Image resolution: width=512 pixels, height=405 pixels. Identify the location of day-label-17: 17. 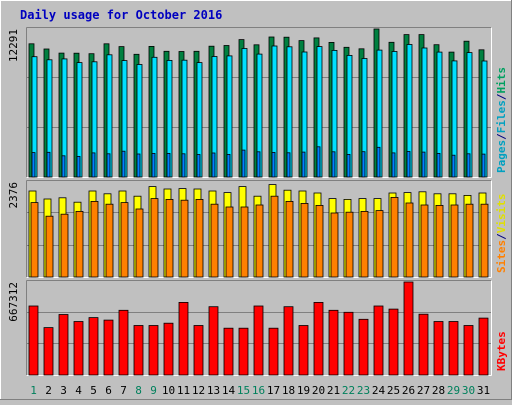
(273, 390).